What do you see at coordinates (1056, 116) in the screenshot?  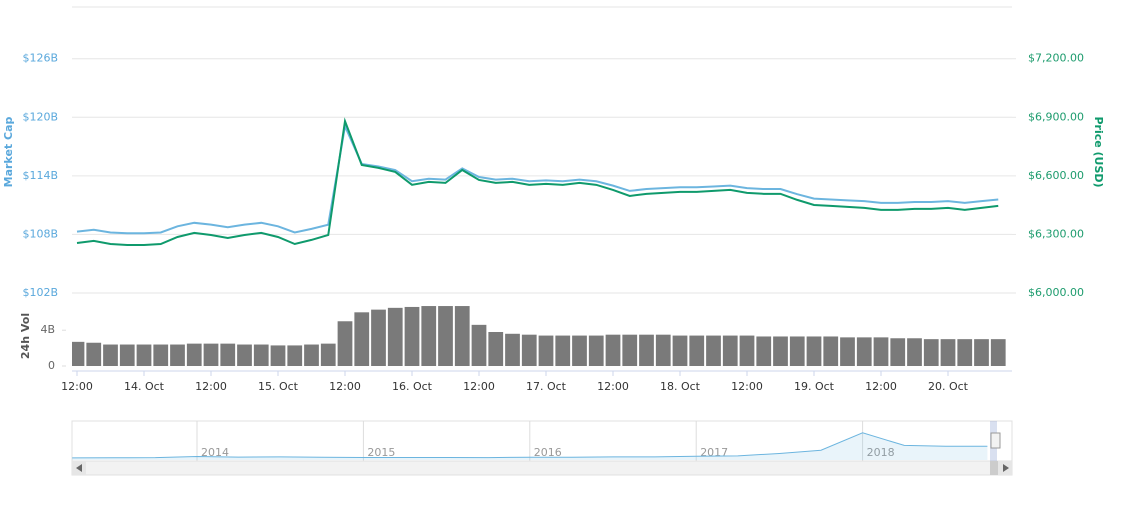 I see `y2-tick-label: $6,900.00` at bounding box center [1056, 116].